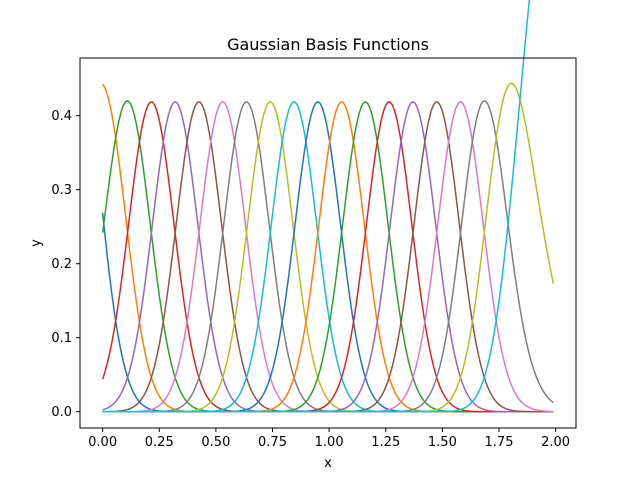  What do you see at coordinates (329, 442) in the screenshot?
I see `x-tick-label: 1.00` at bounding box center [329, 442].